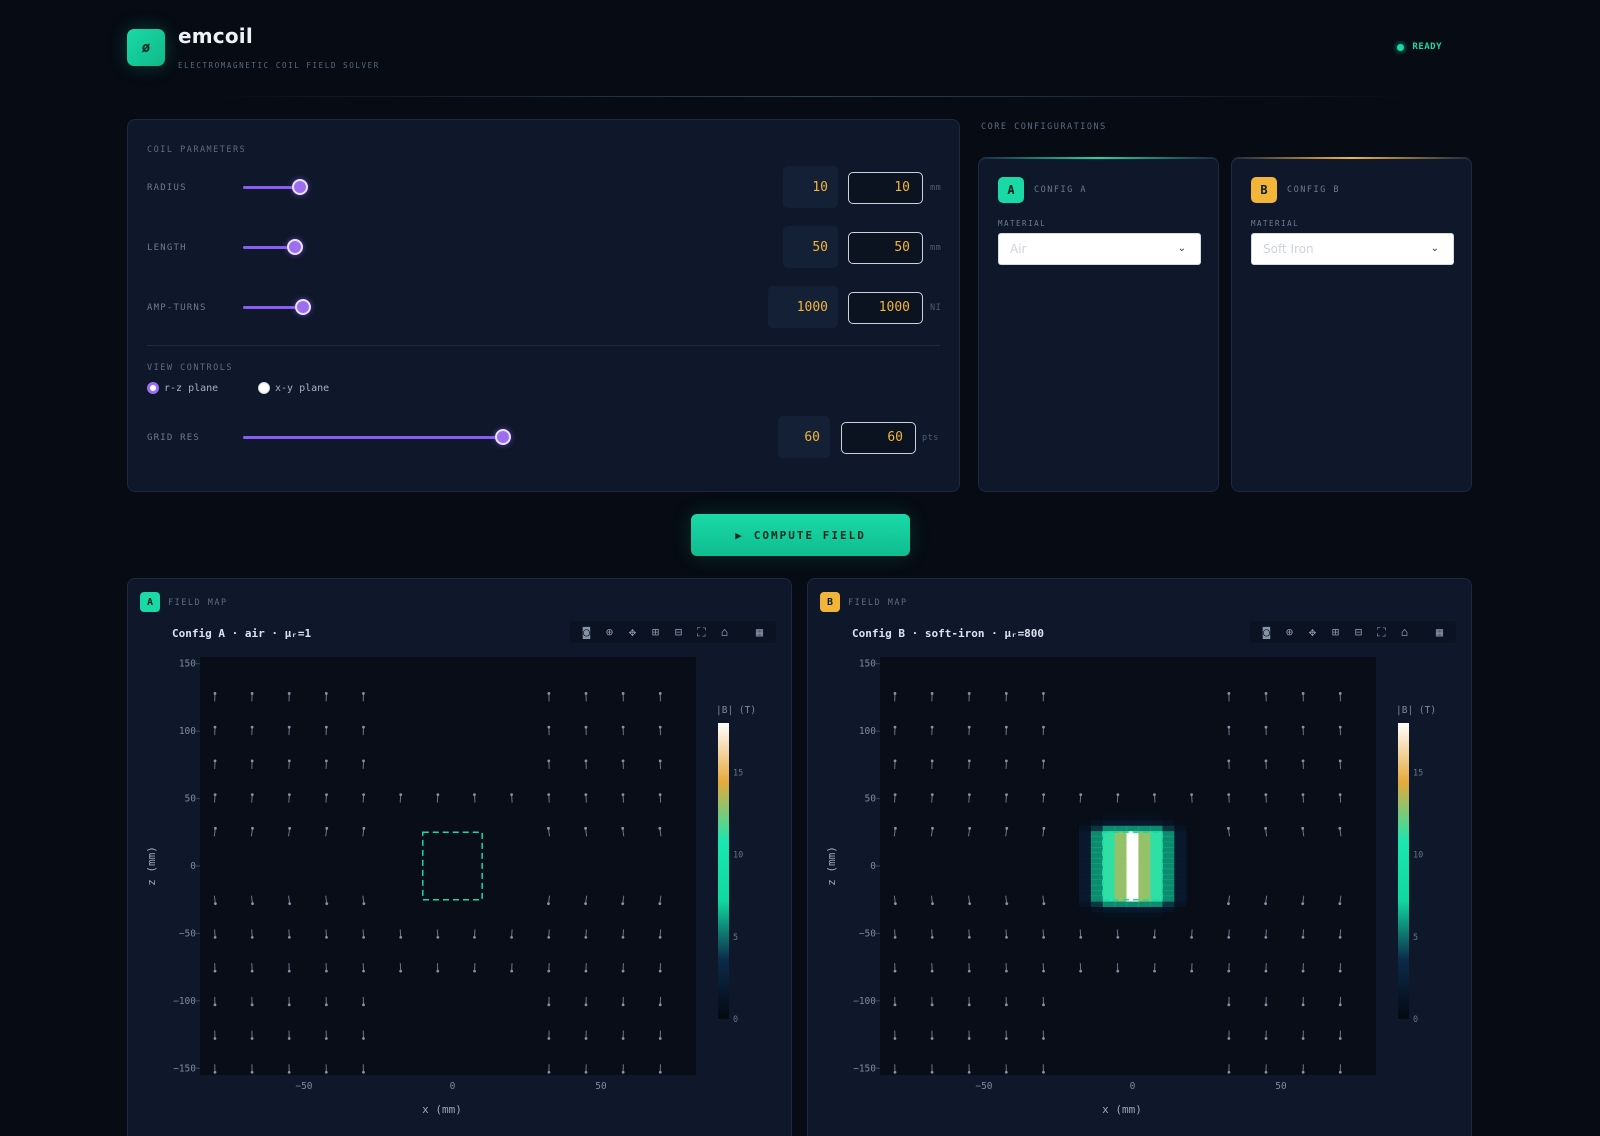 Image resolution: width=1600 pixels, height=1136 pixels. Describe the element at coordinates (198, 603) in the screenshot. I see `field-map-a-label: FIELD MAP` at that location.